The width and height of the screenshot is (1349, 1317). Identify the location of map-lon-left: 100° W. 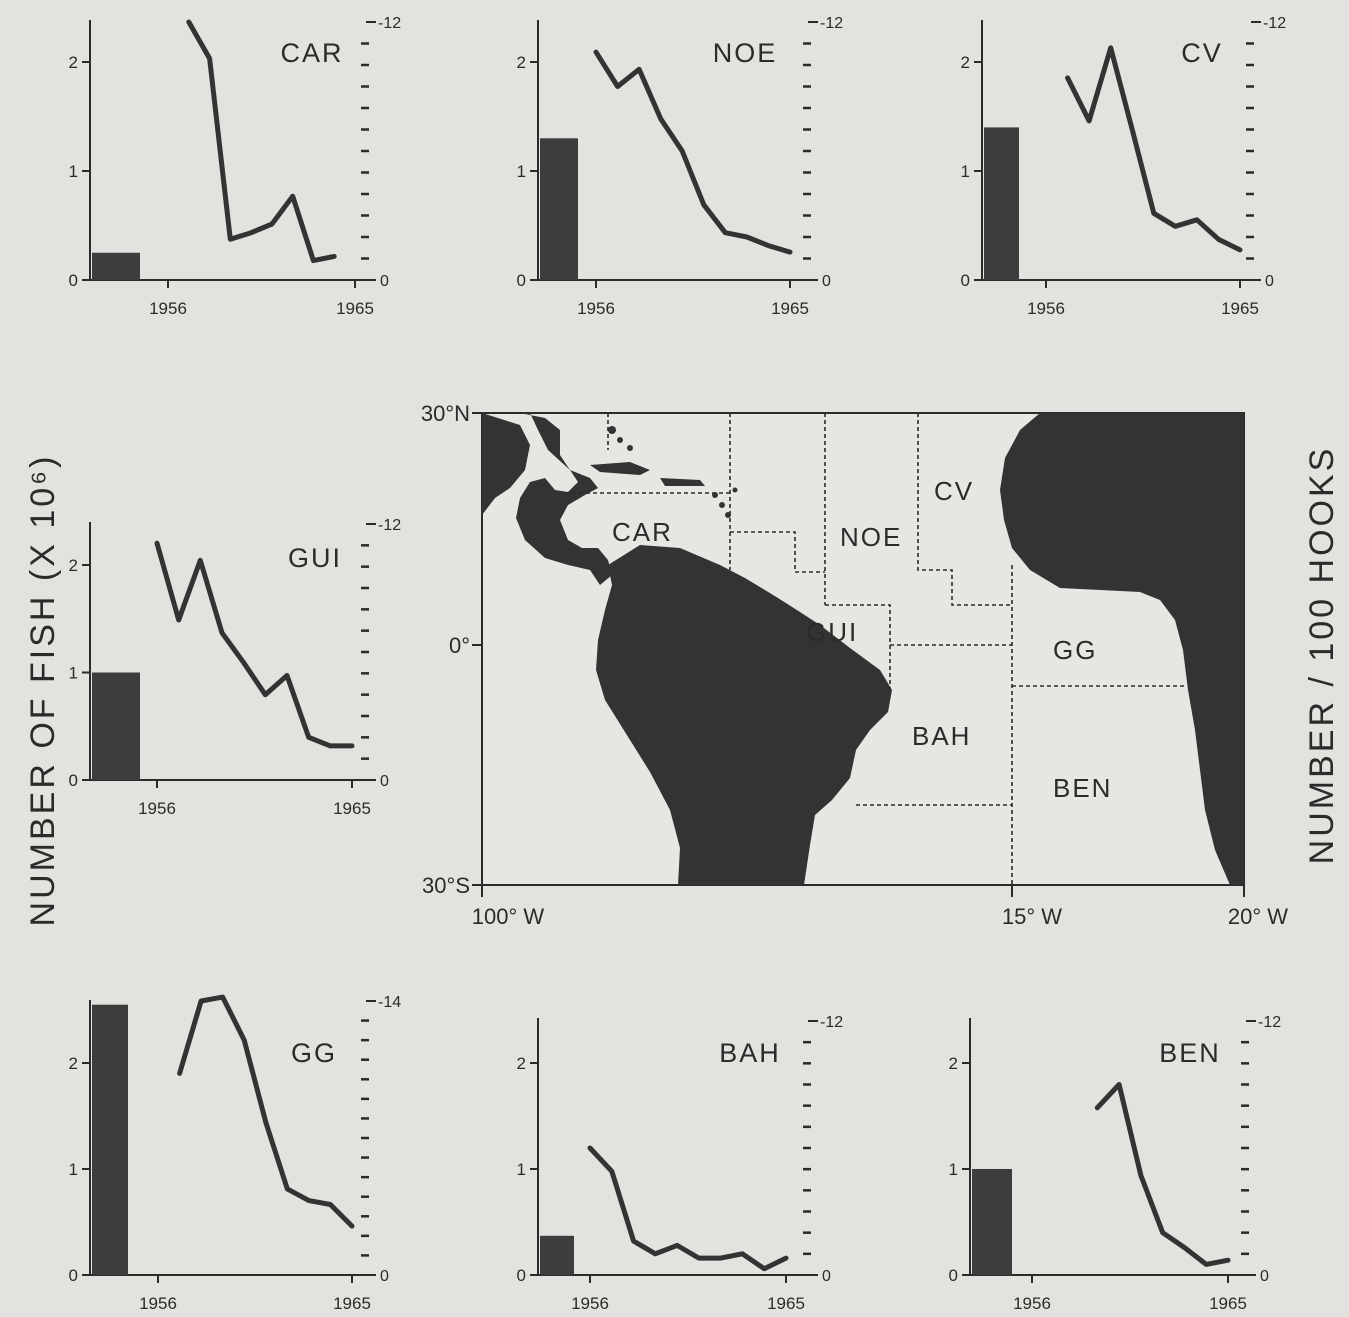
(508, 916).